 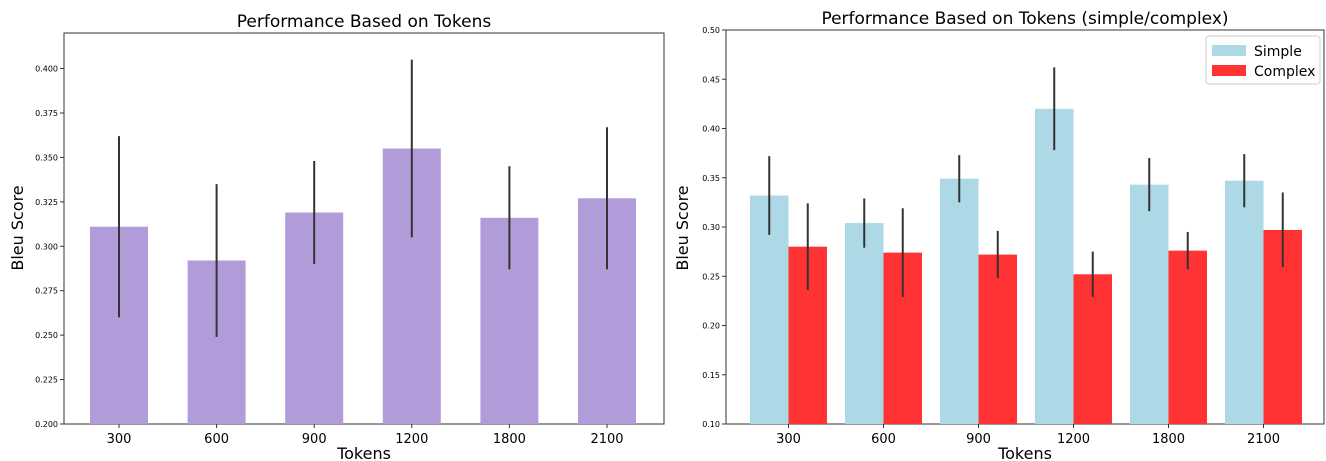 I want to click on y-tick-label: 0.225, so click(x=46, y=380).